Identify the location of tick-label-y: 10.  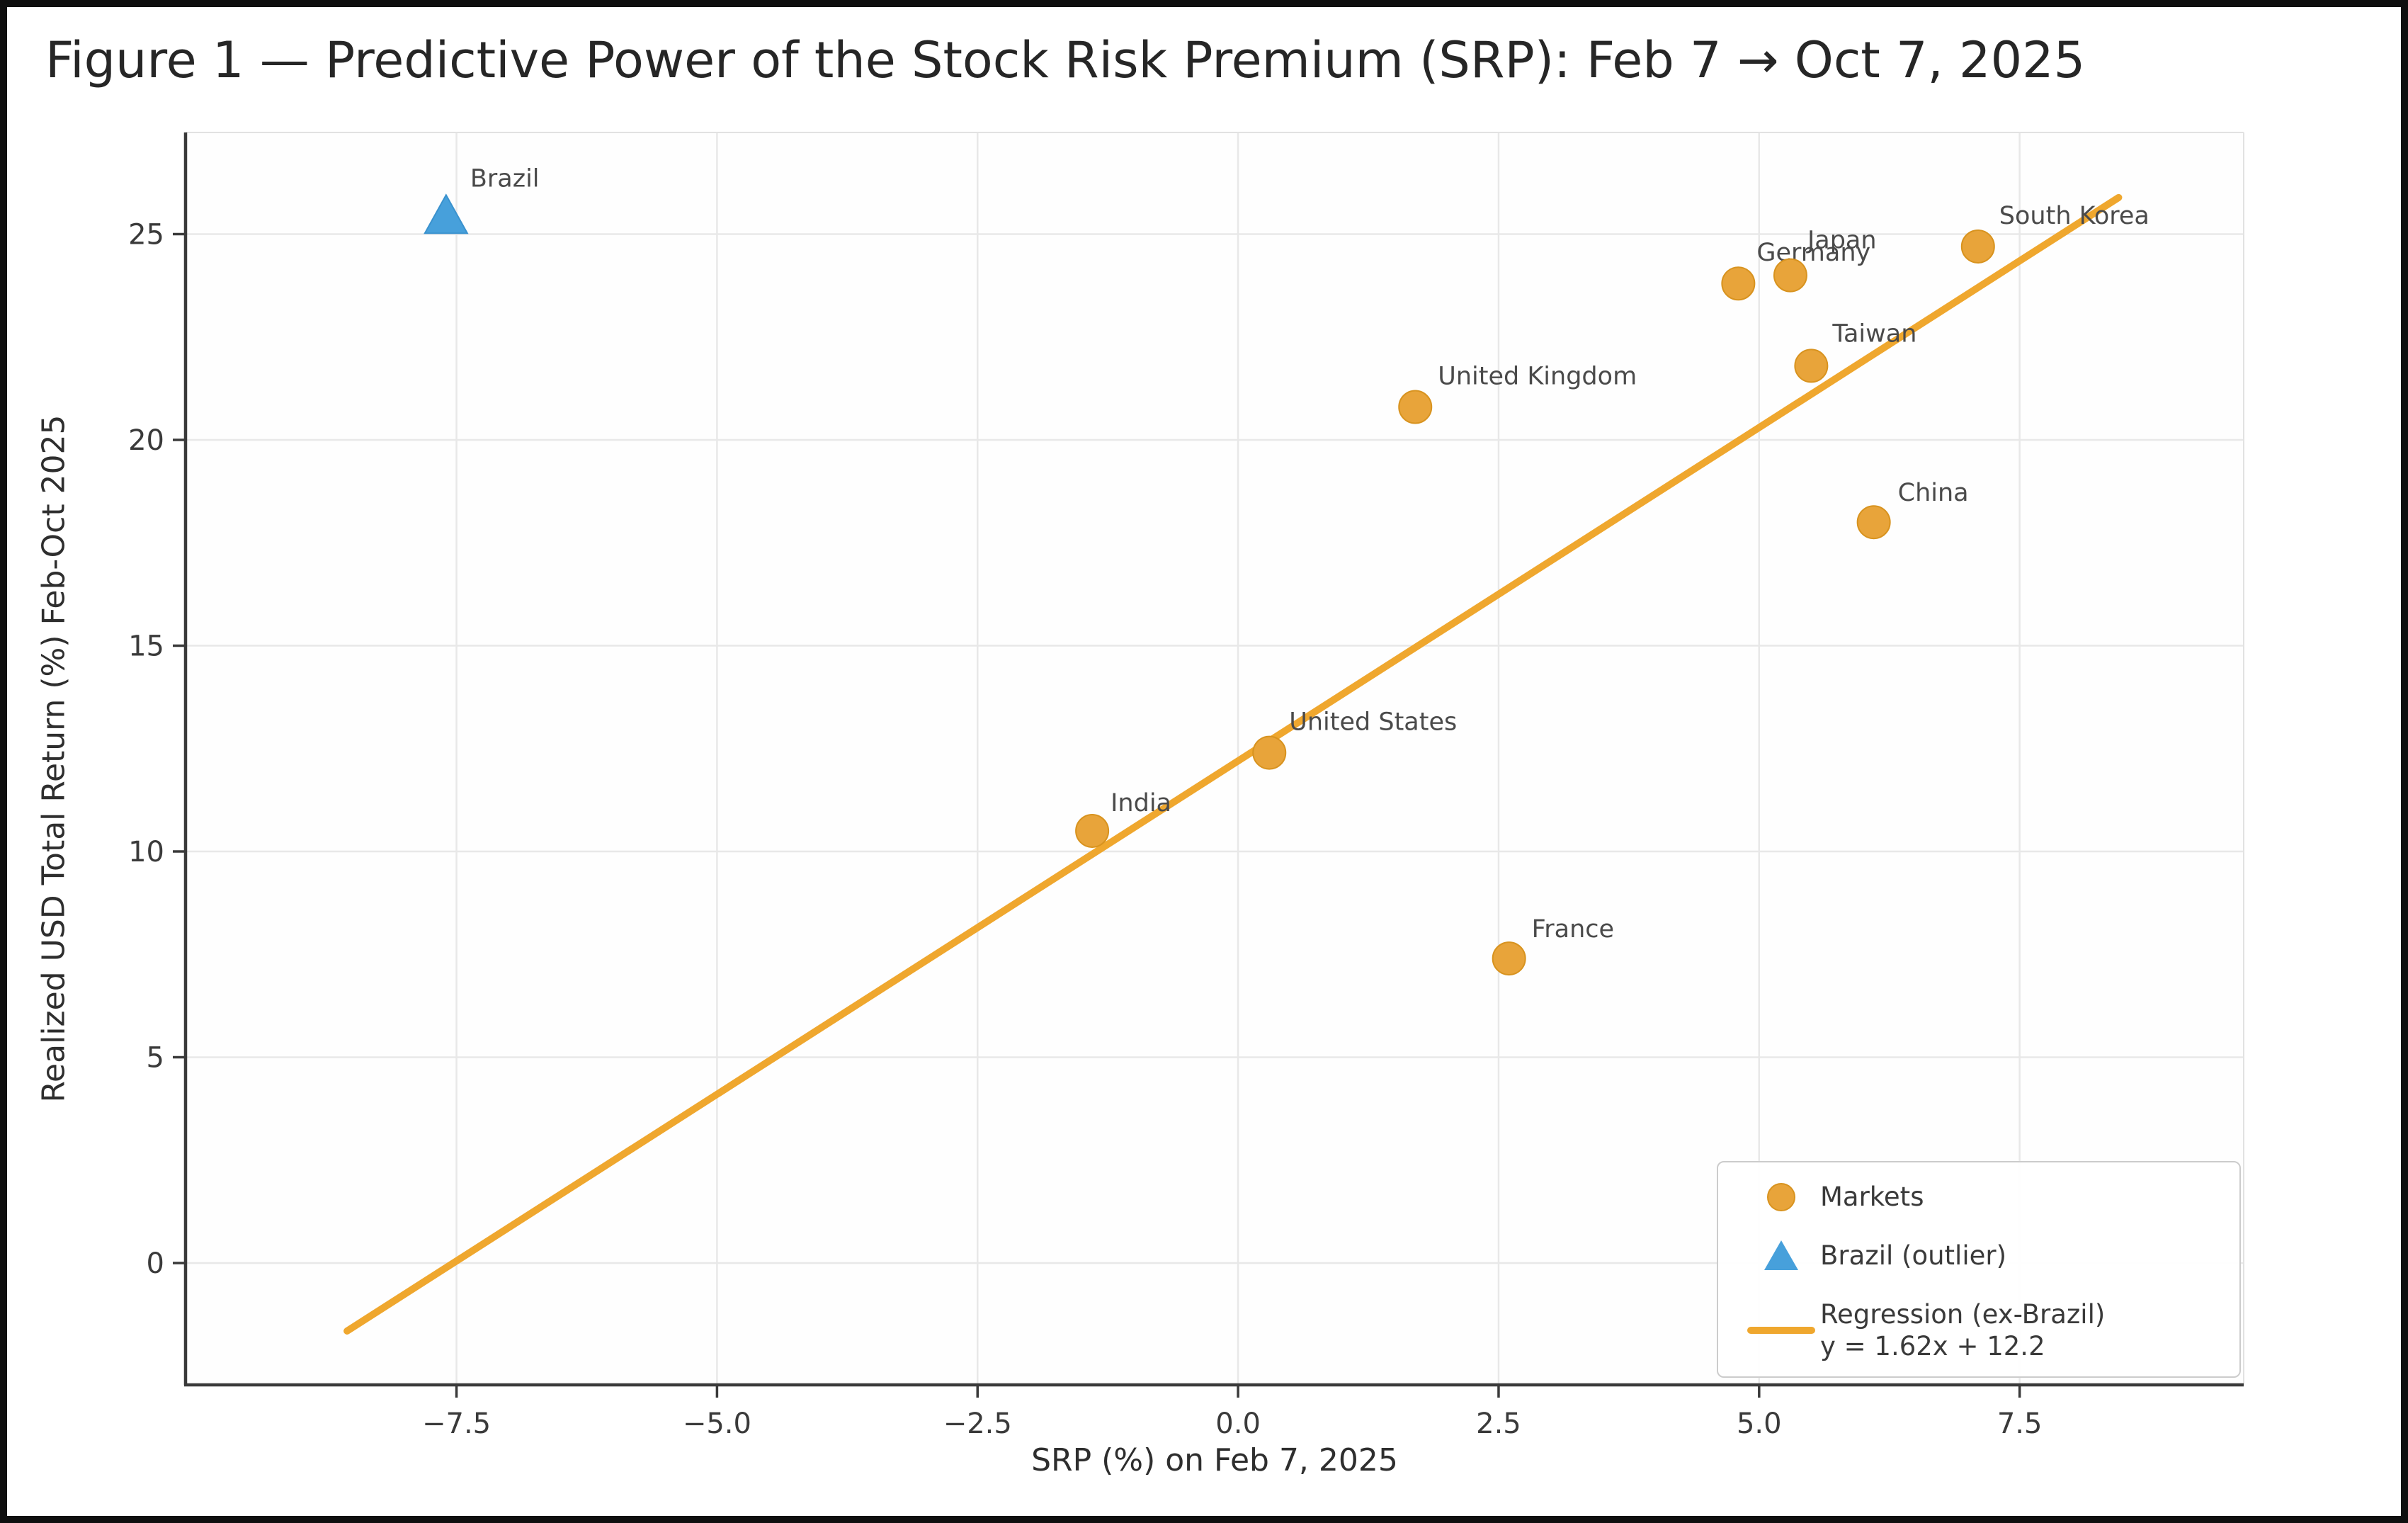
(146, 852).